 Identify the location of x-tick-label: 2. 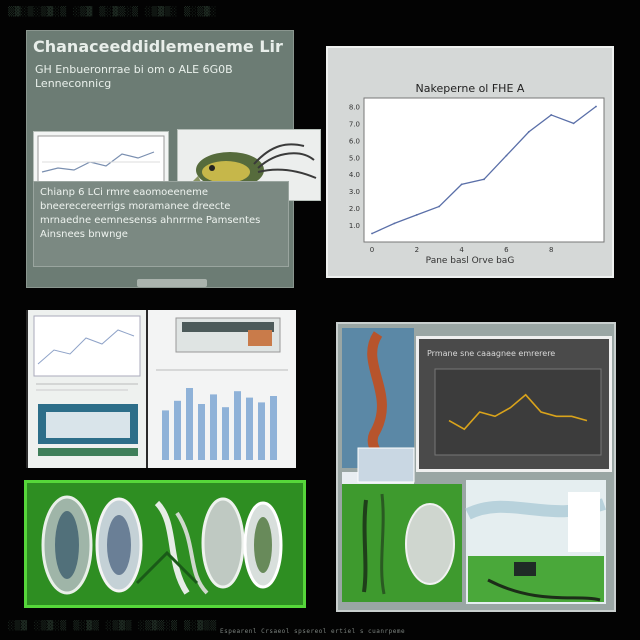
(417, 250).